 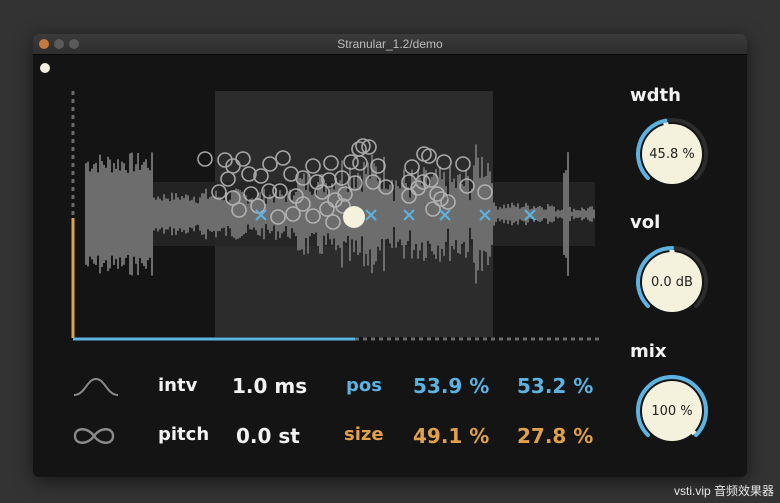 What do you see at coordinates (648, 351) in the screenshot?
I see `mix-label: mix` at bounding box center [648, 351].